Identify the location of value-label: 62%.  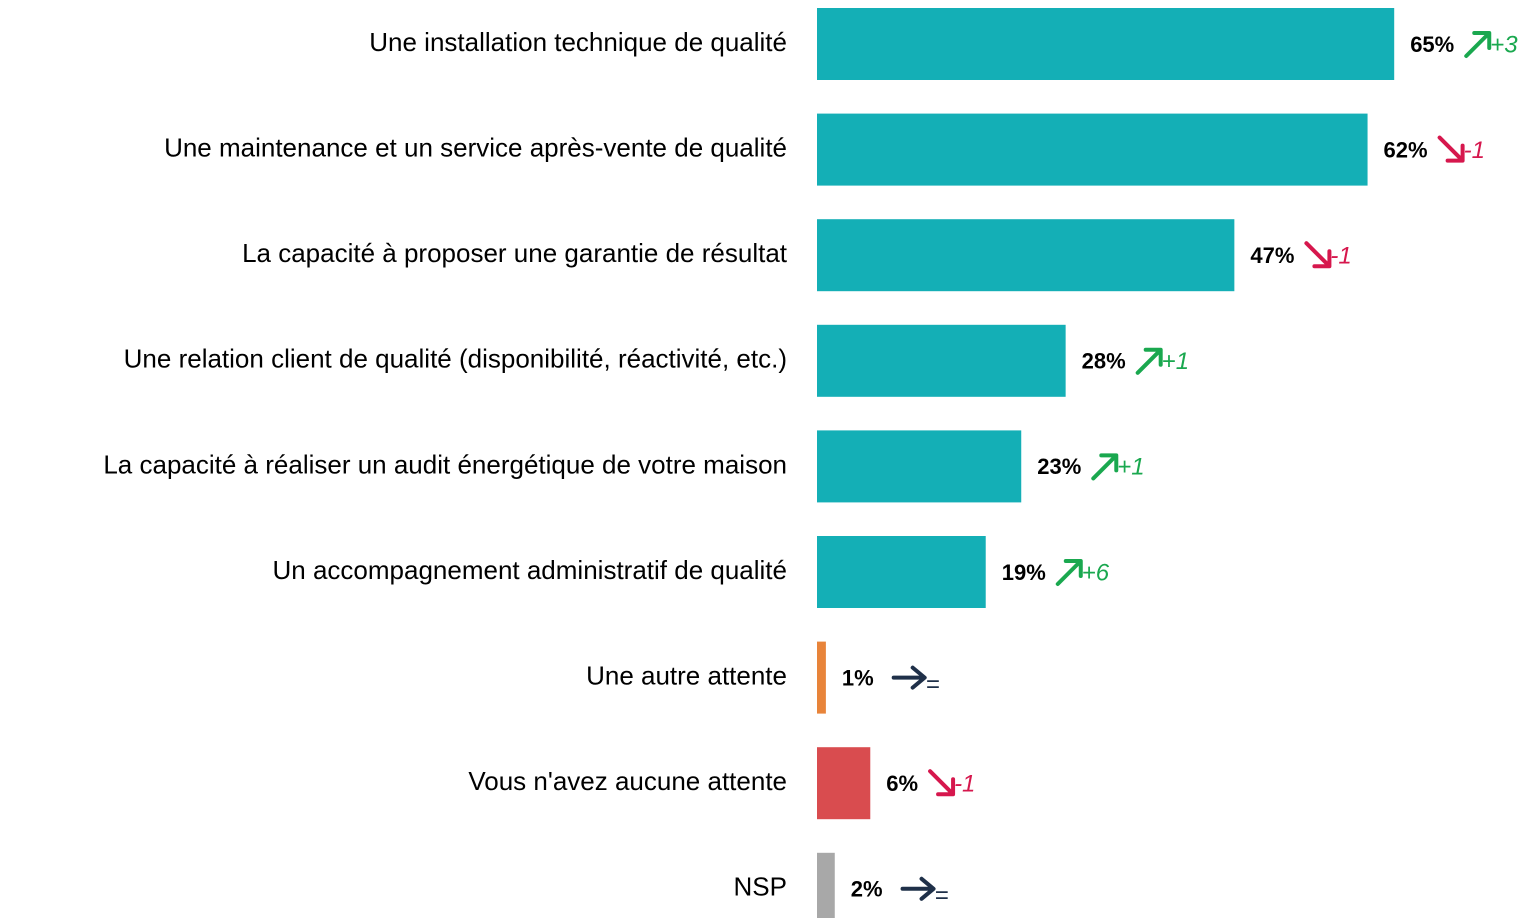
(1406, 149).